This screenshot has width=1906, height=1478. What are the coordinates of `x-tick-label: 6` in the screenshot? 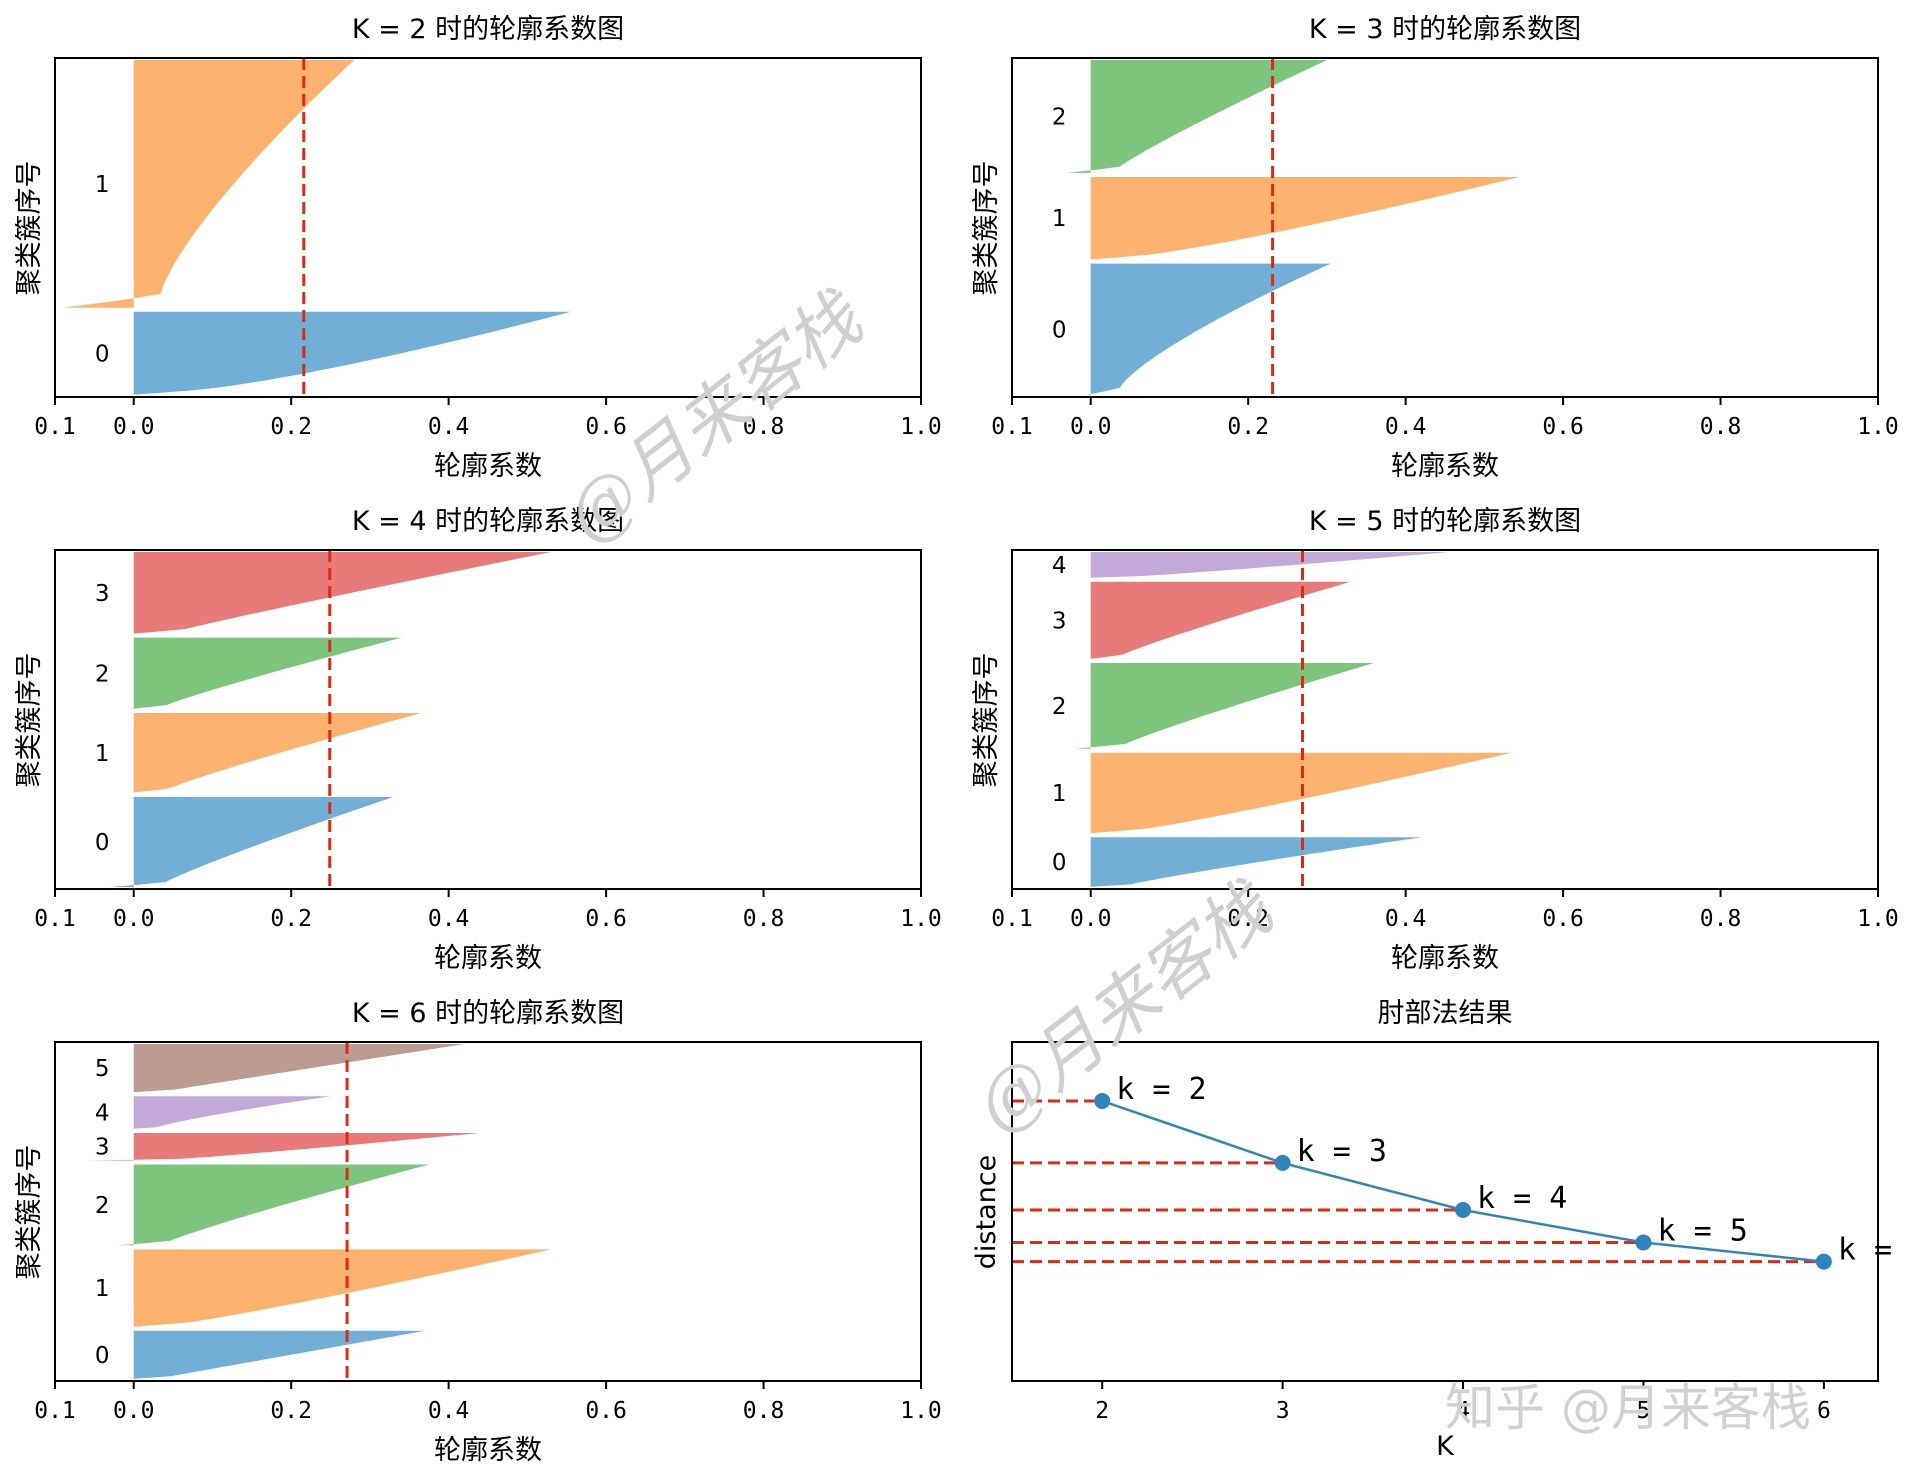 It's located at (1824, 1411).